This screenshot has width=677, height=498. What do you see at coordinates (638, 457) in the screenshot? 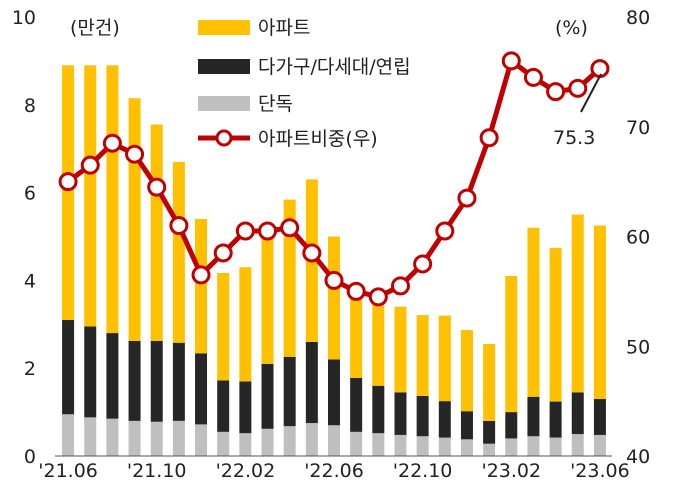
I see `y-tick-label-right: 40` at bounding box center [638, 457].